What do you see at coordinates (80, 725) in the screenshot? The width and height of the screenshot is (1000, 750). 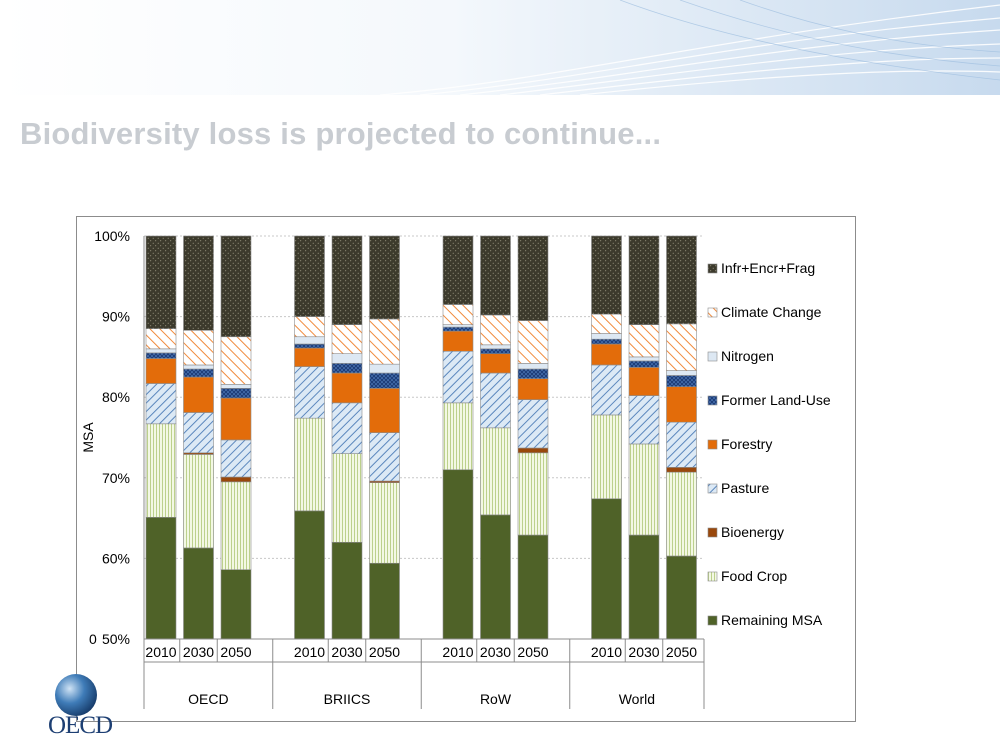 I see `oecd-logo-text: OECD` at bounding box center [80, 725].